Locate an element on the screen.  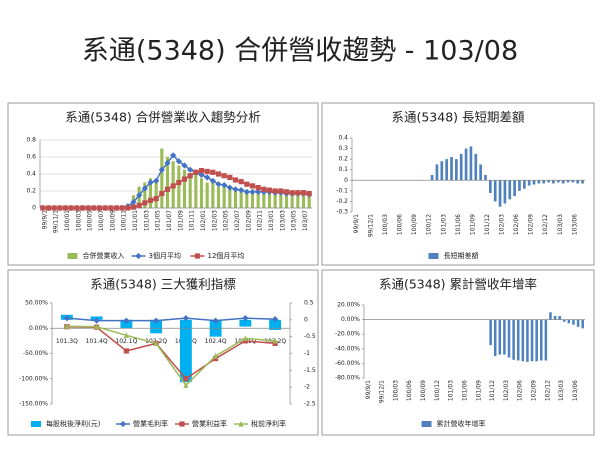
y2-tick-label: -2.5 is located at coordinates (310, 404).